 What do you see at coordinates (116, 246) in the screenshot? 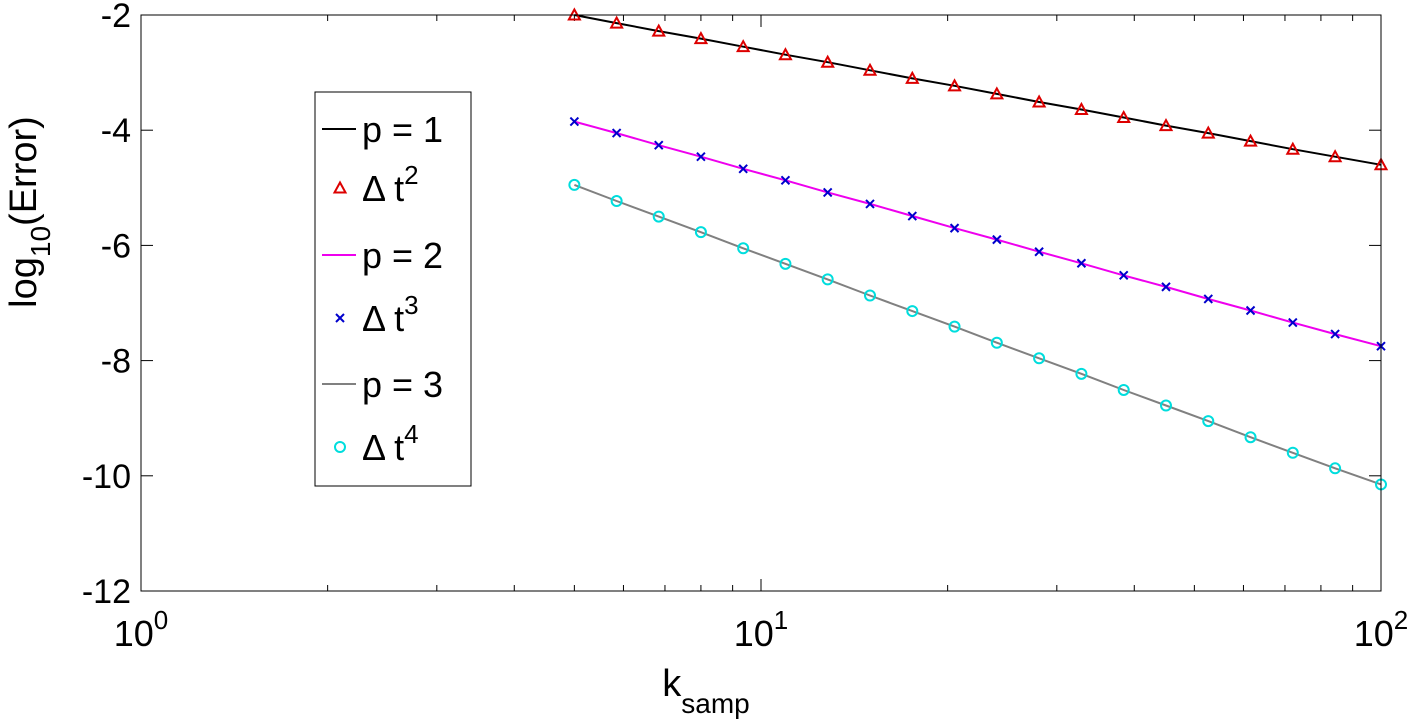
I see `y-tick-label-2: -6` at bounding box center [116, 246].